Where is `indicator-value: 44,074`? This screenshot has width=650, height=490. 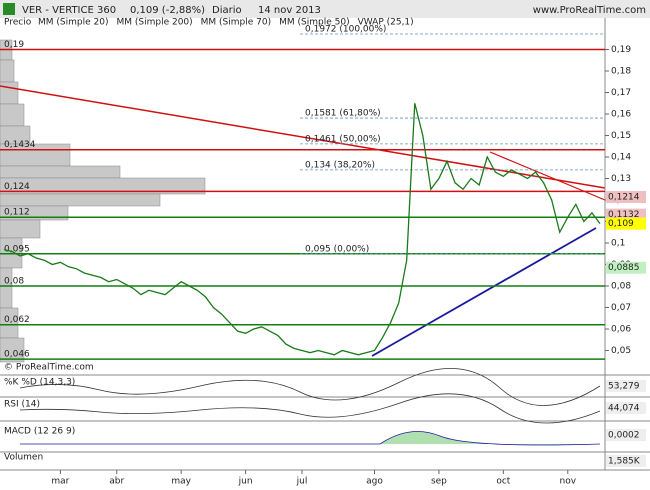 indicator-value: 44,074 is located at coordinates (624, 409).